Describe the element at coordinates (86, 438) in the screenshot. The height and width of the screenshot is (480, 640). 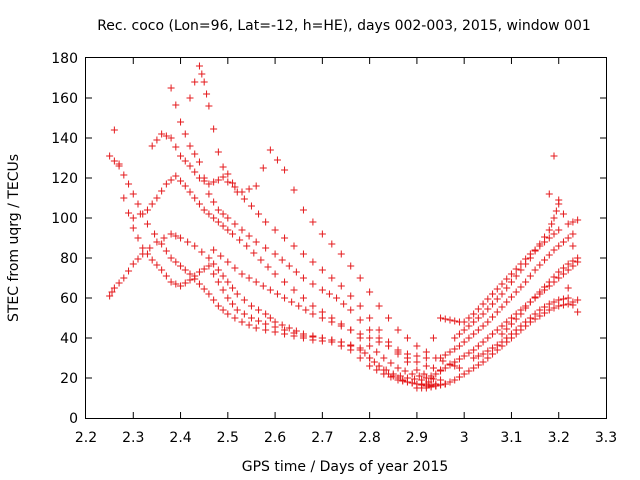
I see `x-tick-label: 2.2` at that location.